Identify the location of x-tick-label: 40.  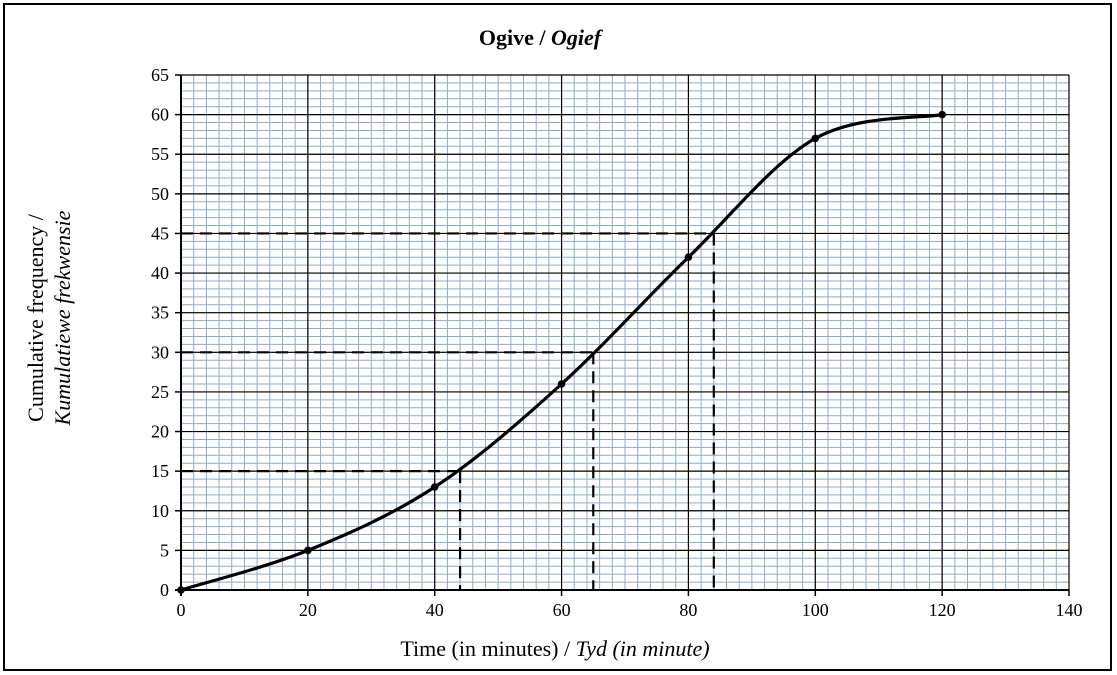
(435, 610).